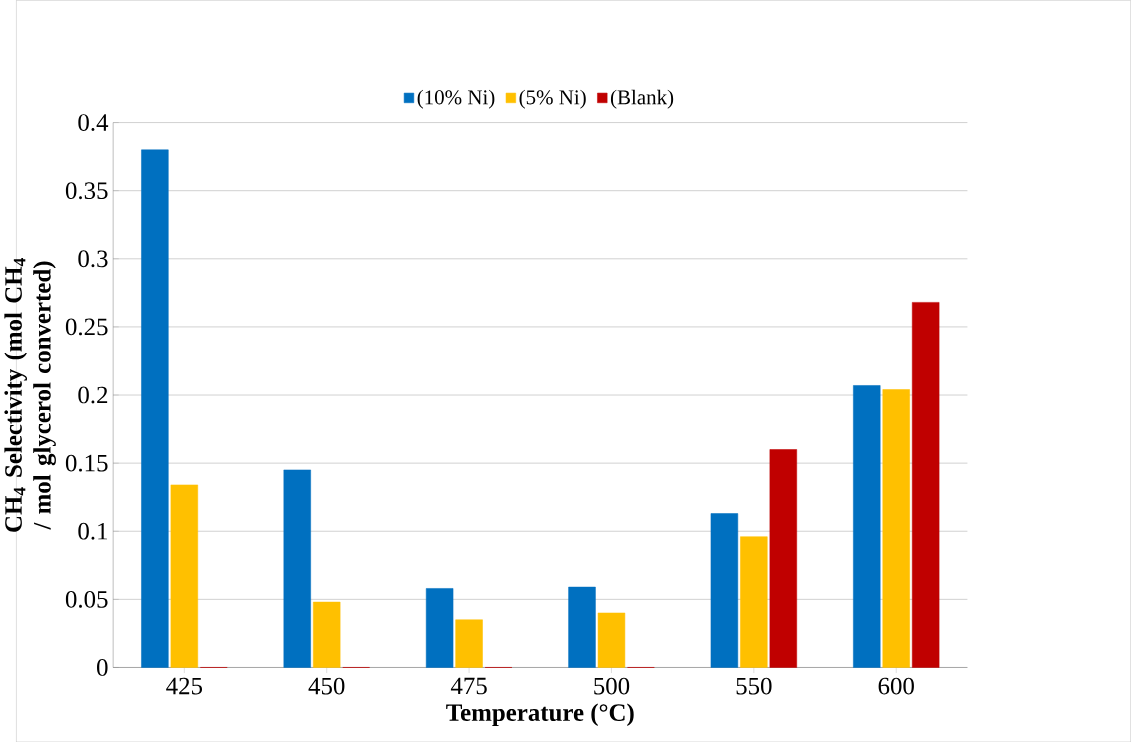 This screenshot has width=1131, height=742. I want to click on y-tick-label: 0.25, so click(86, 327).